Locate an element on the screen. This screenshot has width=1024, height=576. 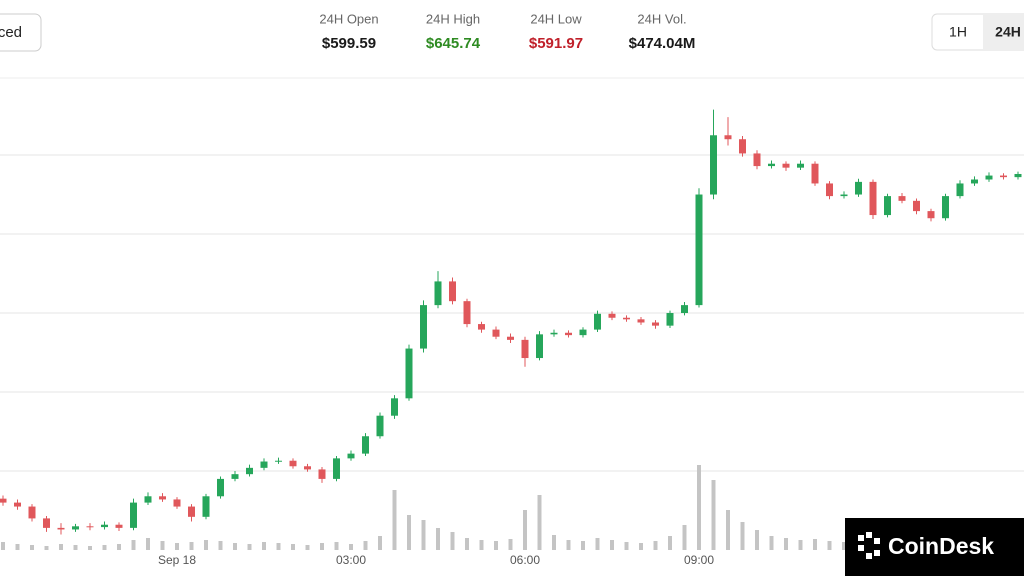
logo-text: CoinDesk is located at coordinates (941, 546).